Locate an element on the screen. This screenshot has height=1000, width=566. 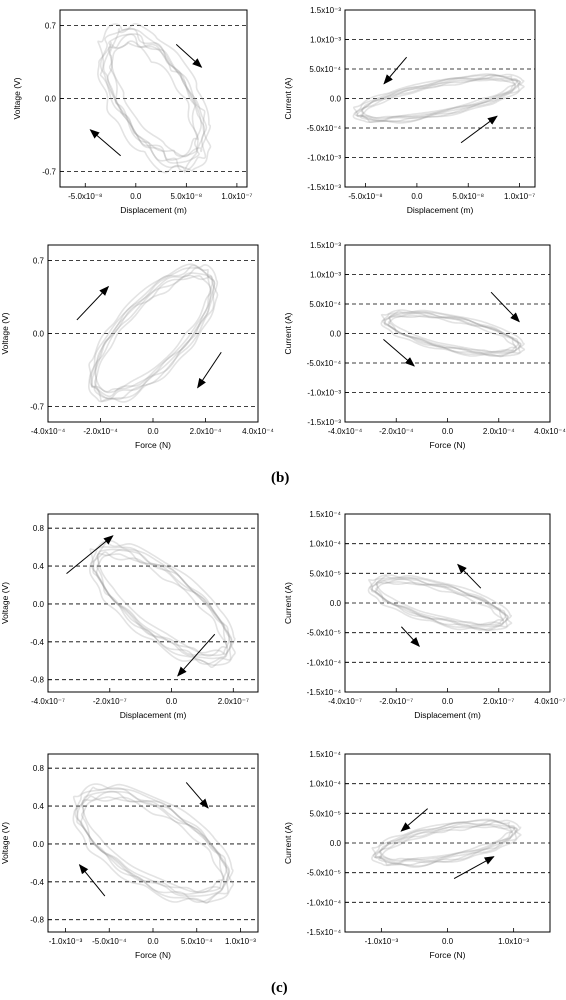
y-tick-label: 0.7 is located at coordinates (51, 26).